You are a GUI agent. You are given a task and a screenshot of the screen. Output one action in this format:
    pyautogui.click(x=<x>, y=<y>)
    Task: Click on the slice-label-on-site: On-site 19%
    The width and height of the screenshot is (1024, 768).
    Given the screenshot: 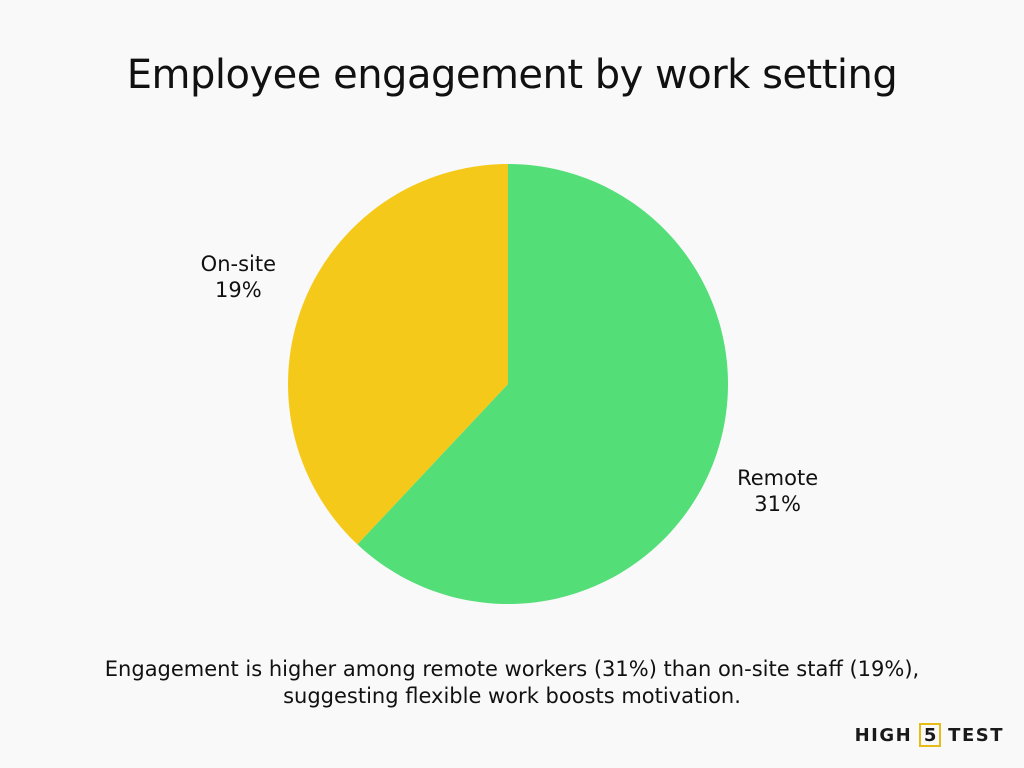 What is the action you would take?
    pyautogui.click(x=238, y=277)
    